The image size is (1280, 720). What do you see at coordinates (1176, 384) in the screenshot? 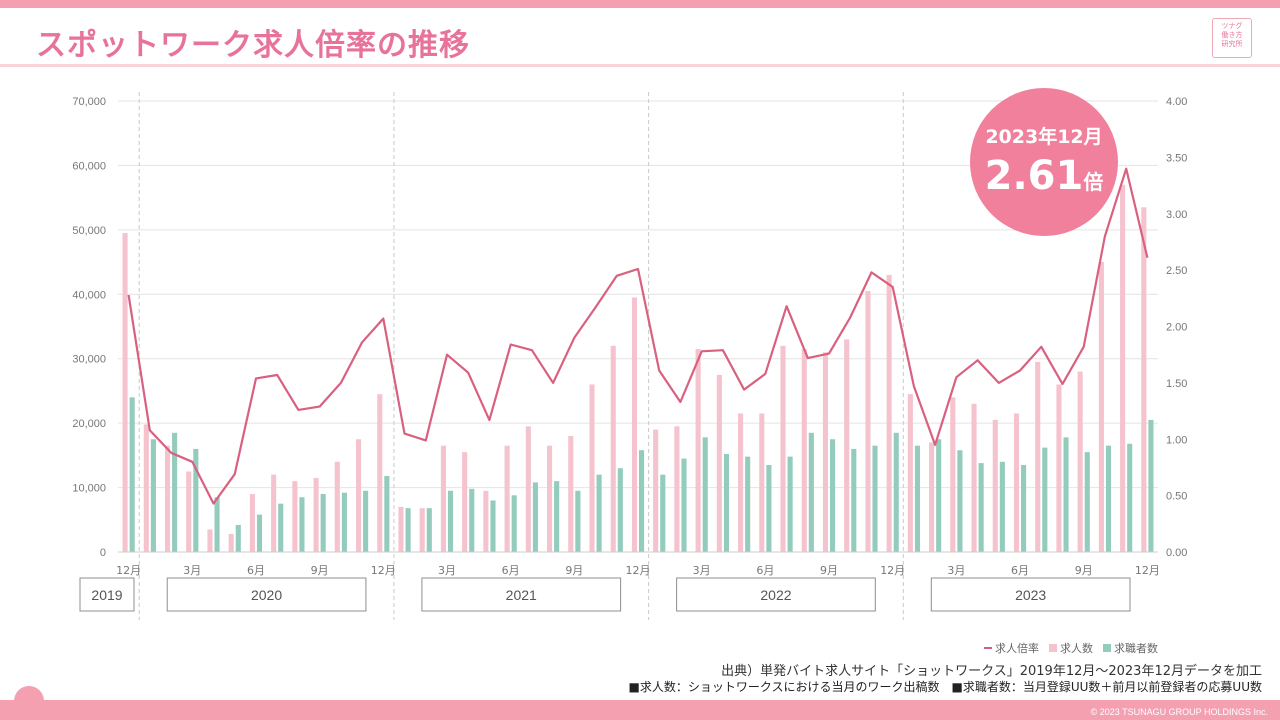
I see `y-right-tick-label: 1.50` at bounding box center [1176, 384].